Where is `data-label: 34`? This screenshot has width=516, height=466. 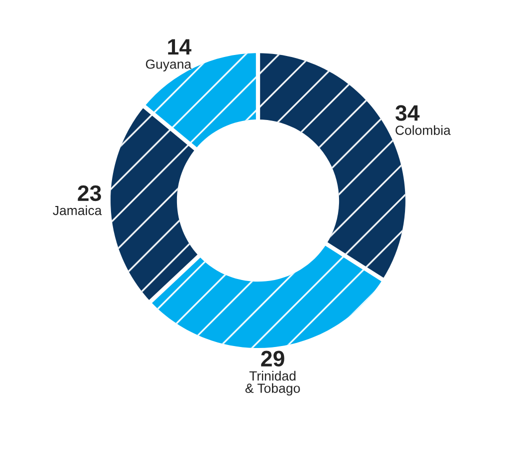
data-label: 34 is located at coordinates (407, 113).